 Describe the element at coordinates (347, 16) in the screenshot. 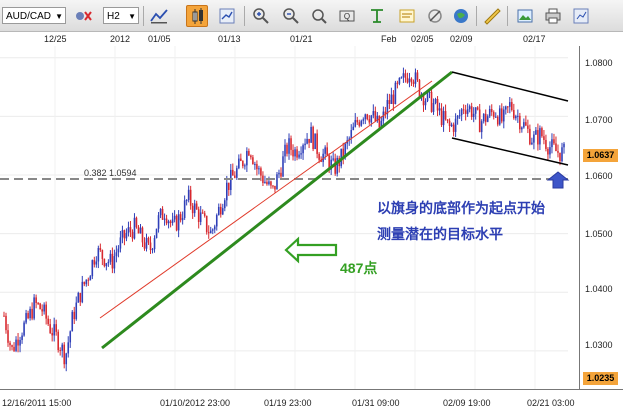

I see `zoom-fit-icon: Q` at that location.